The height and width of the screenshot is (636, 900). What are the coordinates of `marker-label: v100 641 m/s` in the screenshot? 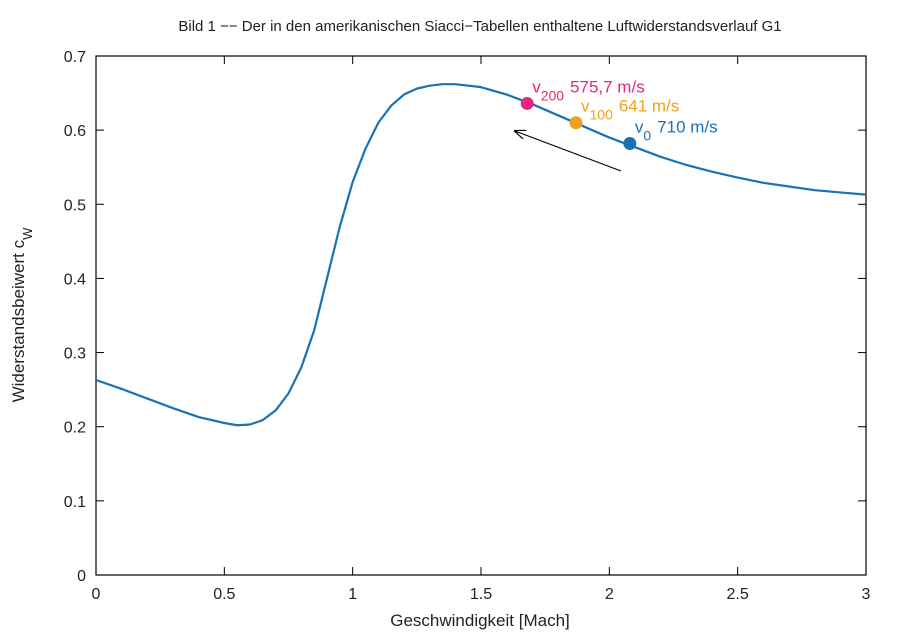 It's located at (630, 110).